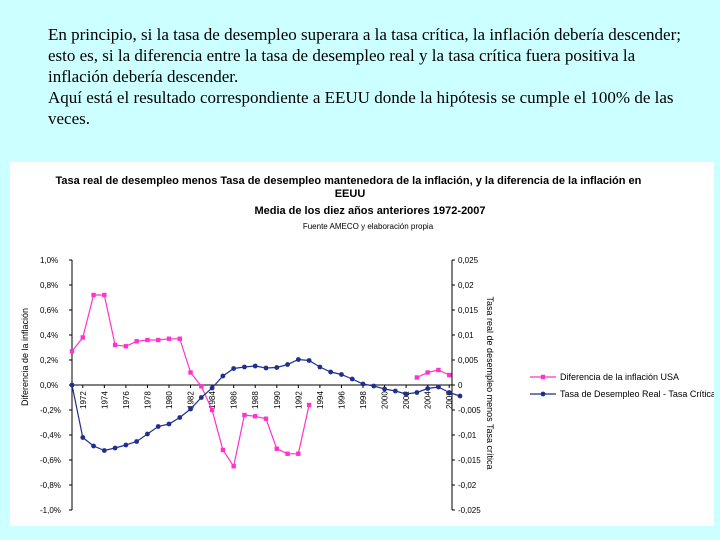 This screenshot has width=720, height=540. Describe the element at coordinates (49, 285) in the screenshot. I see `left-tick-label: 0,8%` at that location.